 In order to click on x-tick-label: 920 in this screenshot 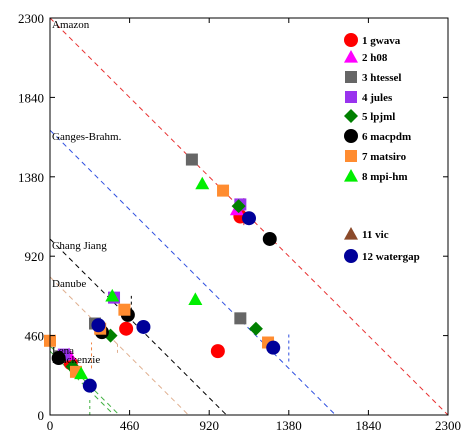, I will do `click(209, 425)`.